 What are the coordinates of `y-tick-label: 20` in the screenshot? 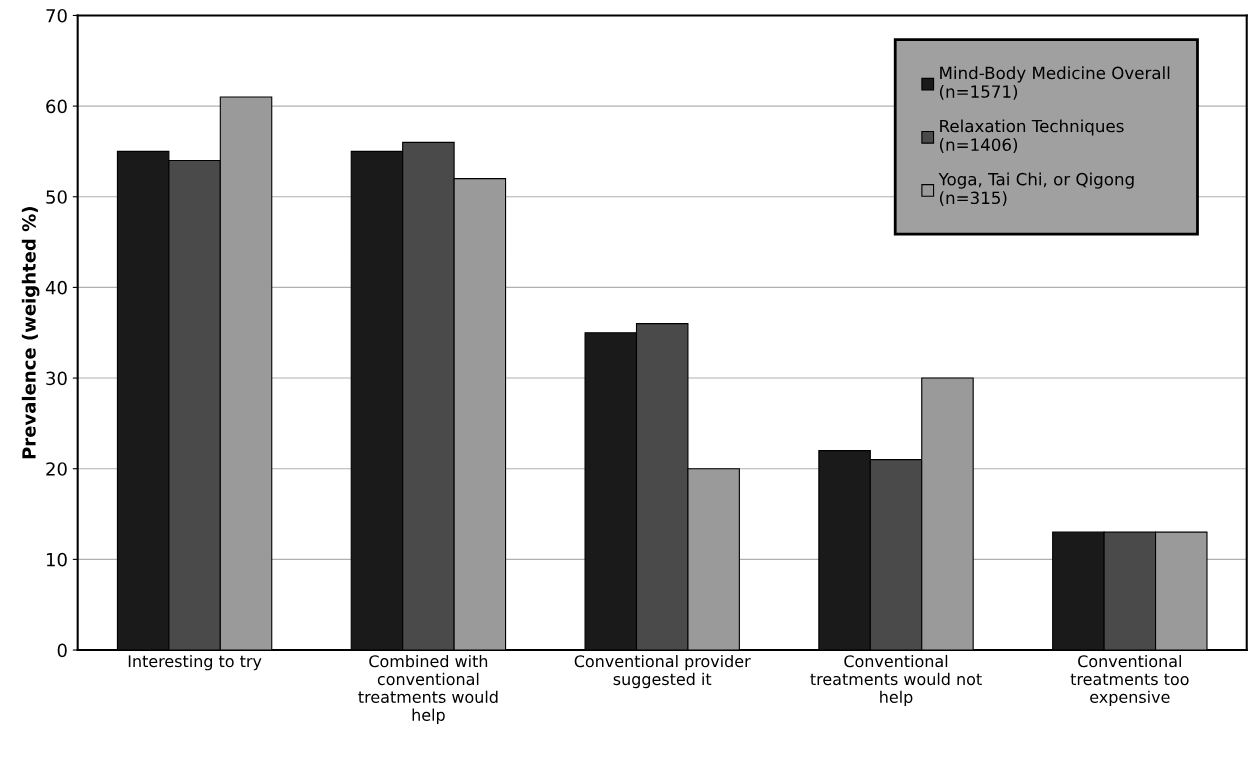 It's located at (56, 469).